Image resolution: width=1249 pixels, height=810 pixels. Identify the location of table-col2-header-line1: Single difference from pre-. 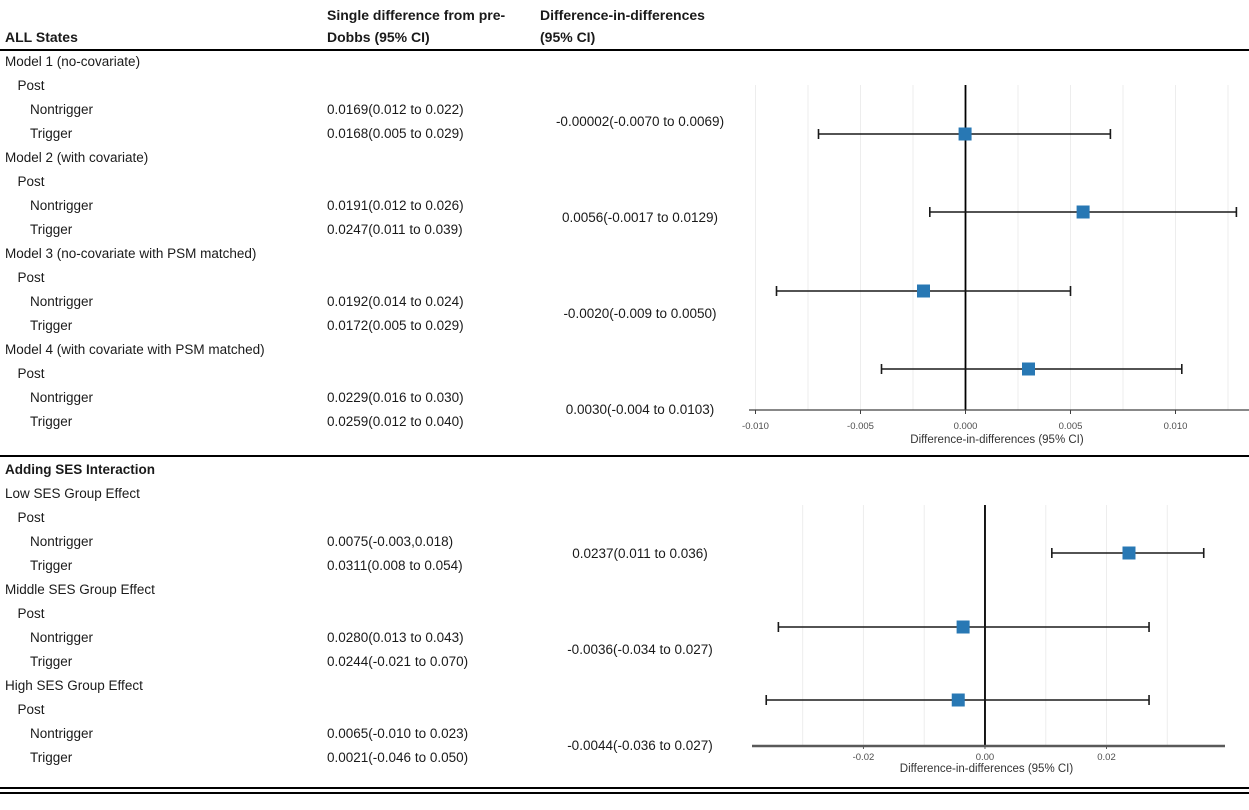
(416, 15).